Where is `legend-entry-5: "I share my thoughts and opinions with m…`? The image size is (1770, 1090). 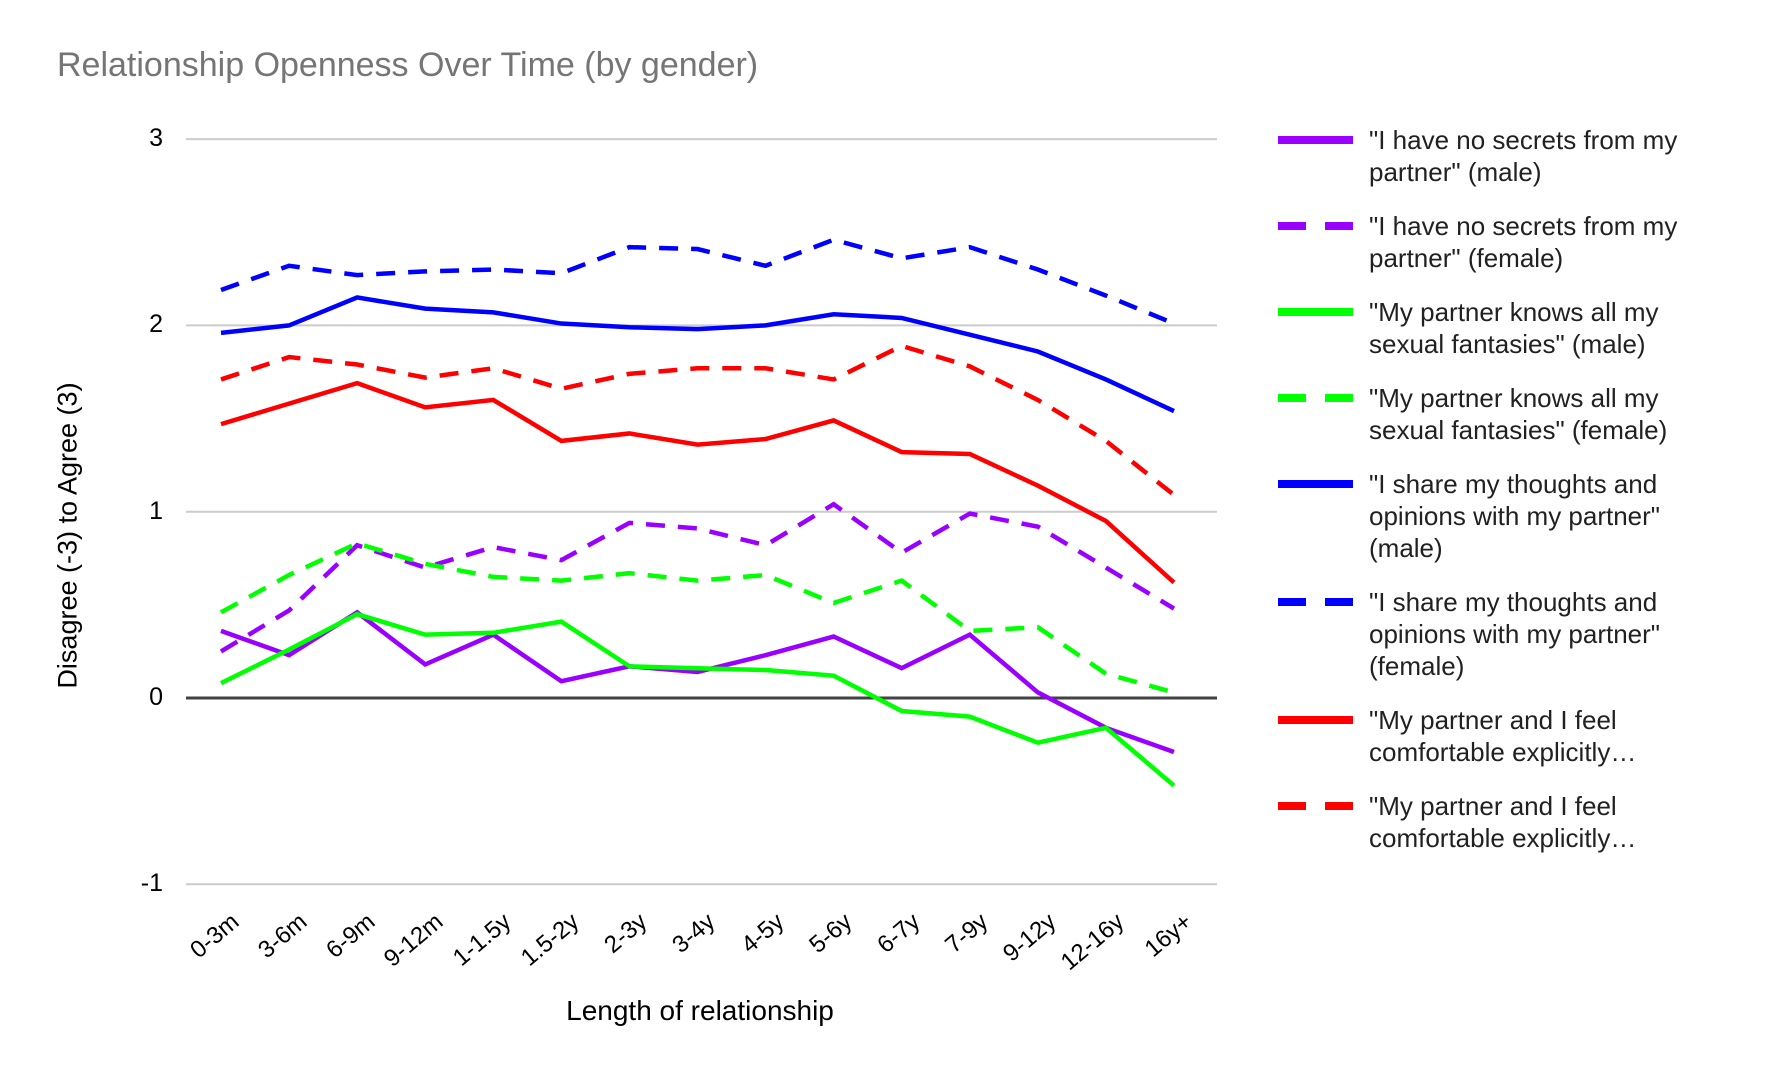 legend-entry-5: "I share my thoughts and opinions with m… is located at coordinates (1483, 634).